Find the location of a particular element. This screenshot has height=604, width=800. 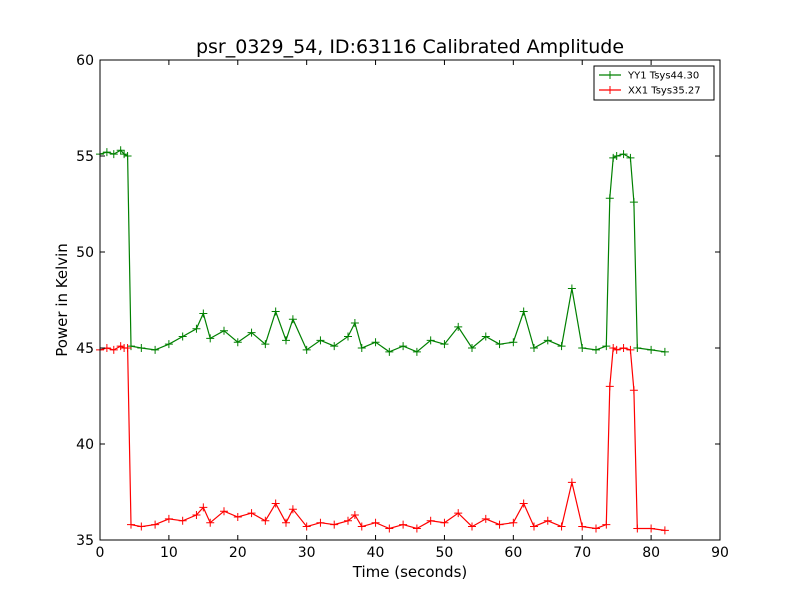

x-tick-label: 30 is located at coordinates (307, 553).